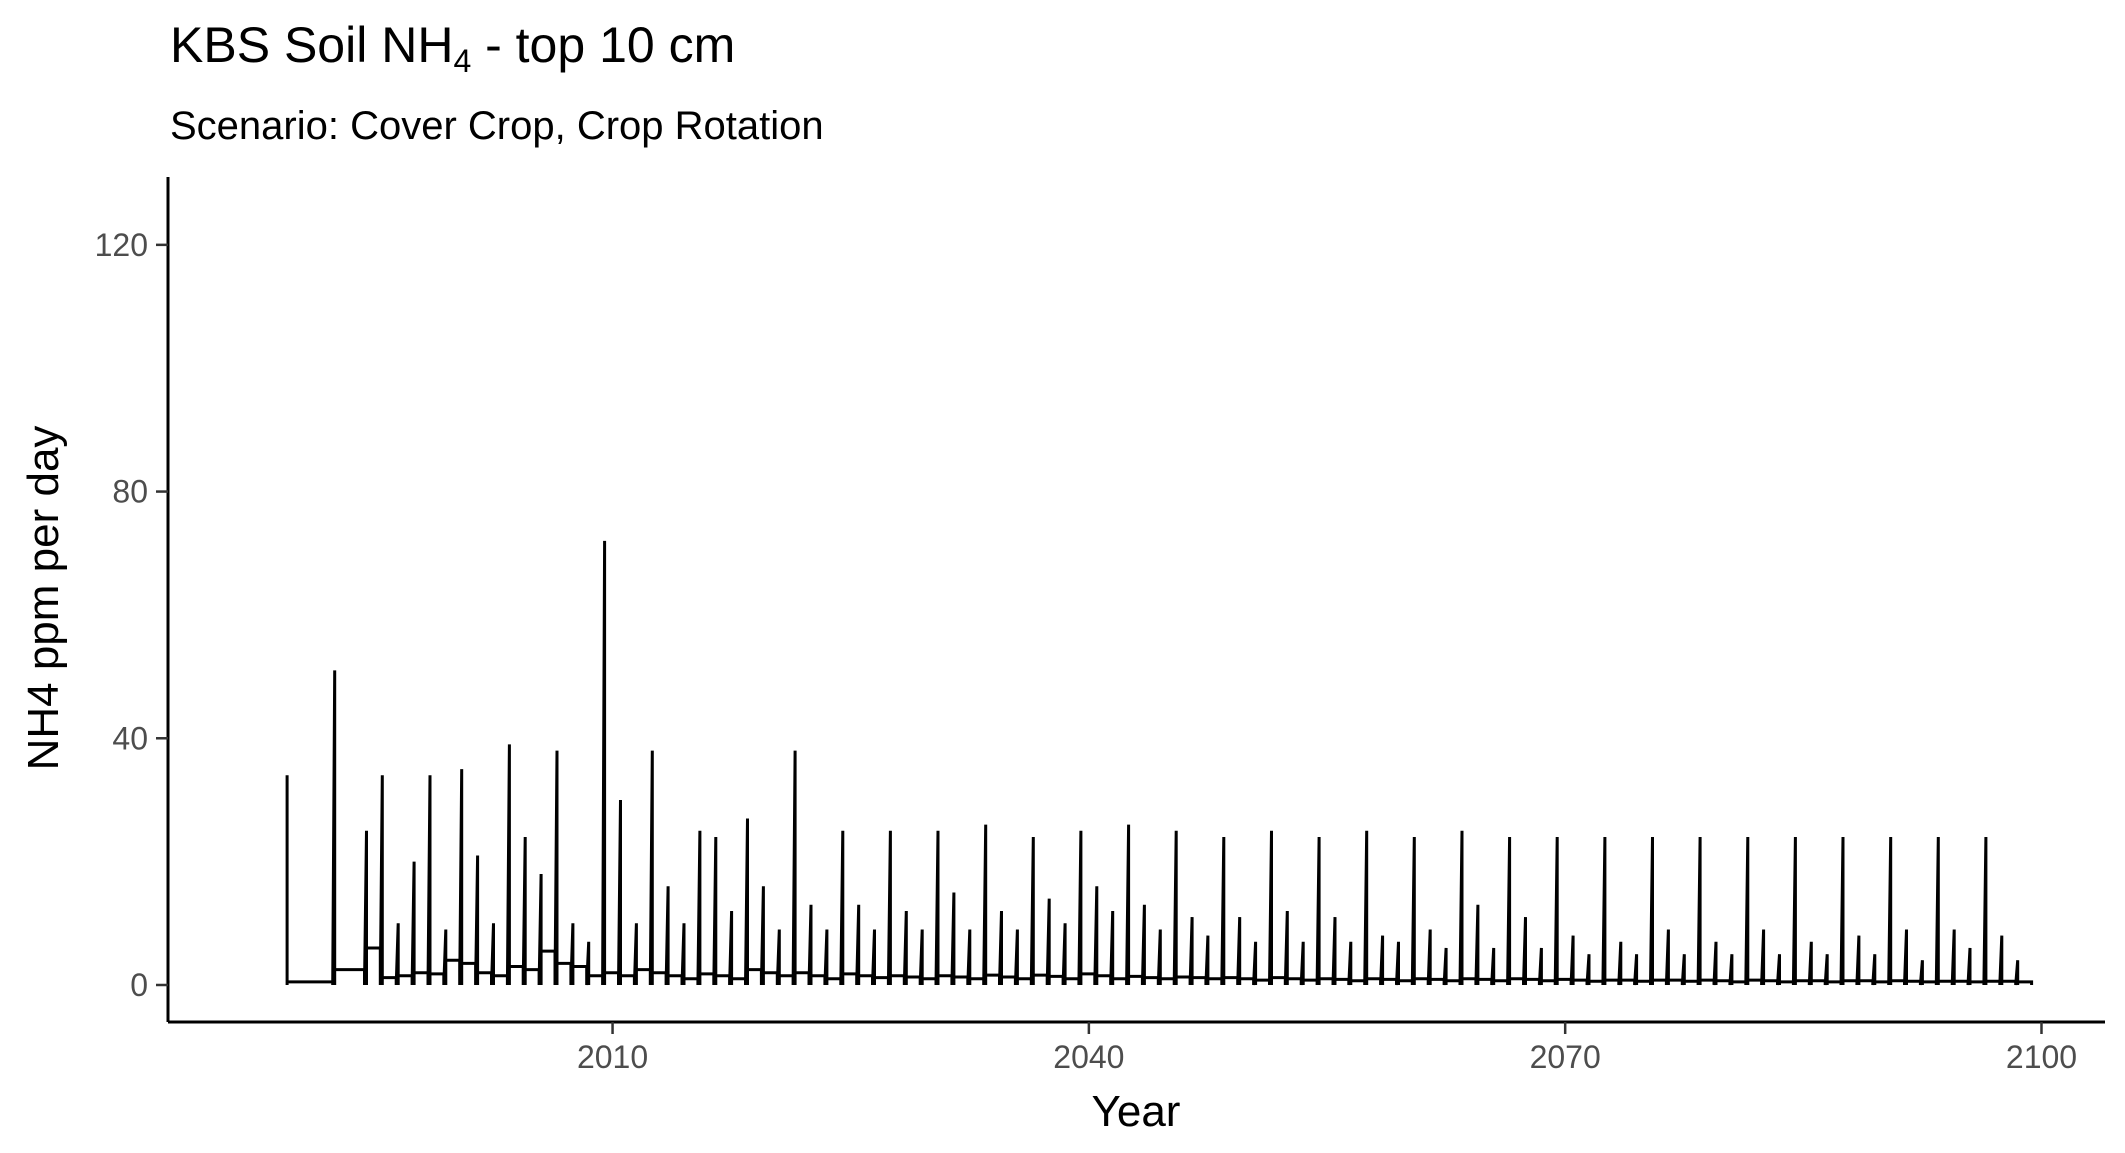 The width and height of the screenshot is (2125, 1153). Describe the element at coordinates (1088, 1057) in the screenshot. I see `x-tick-label: 2040` at that location.